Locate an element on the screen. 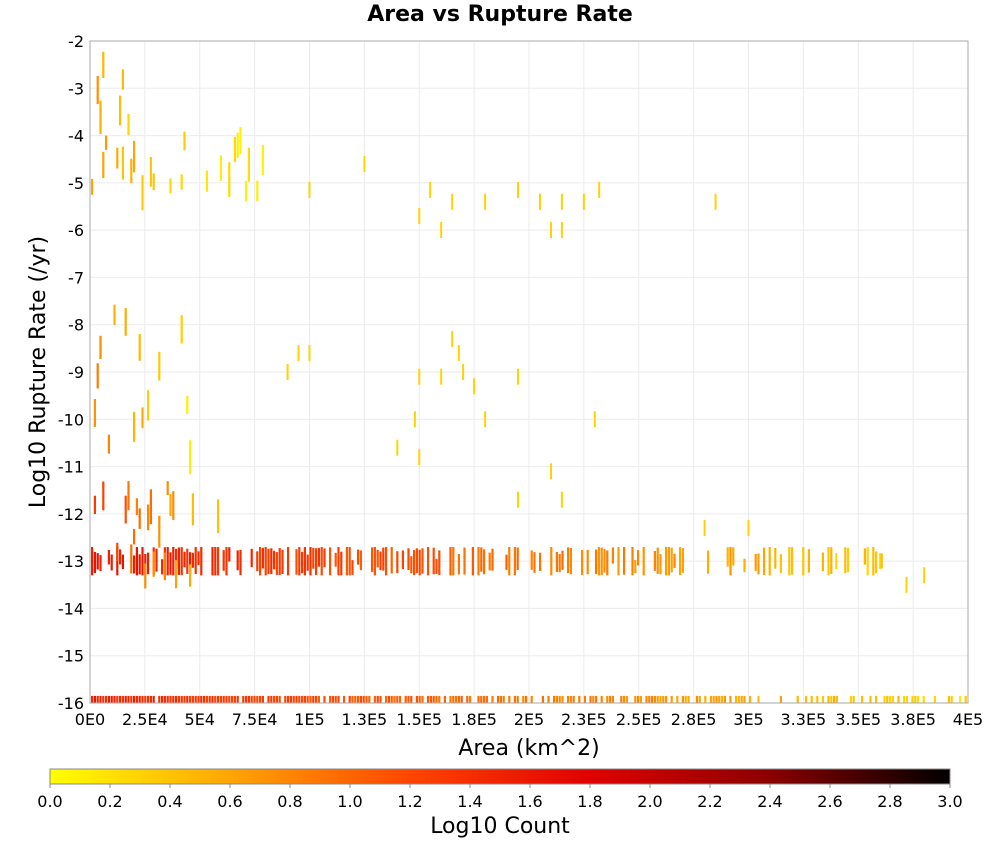  colorbar-tick-label: 2.2 is located at coordinates (709, 801).